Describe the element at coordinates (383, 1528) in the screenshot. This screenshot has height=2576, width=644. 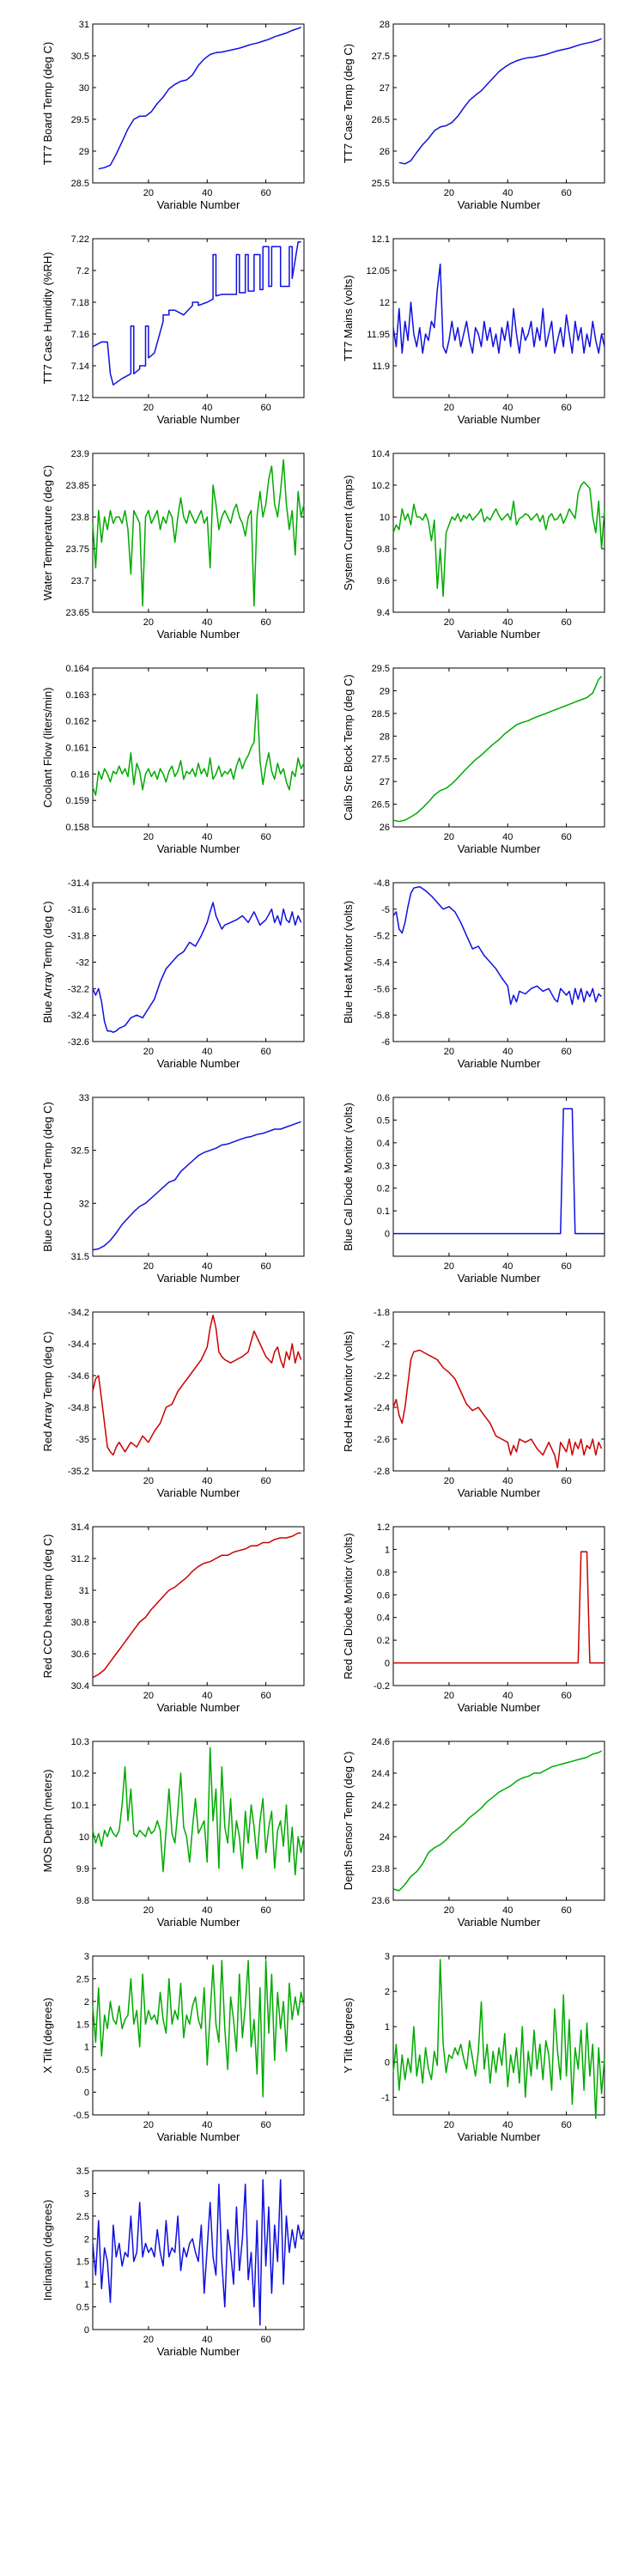
I see `y-tick-label: 1.2` at that location.